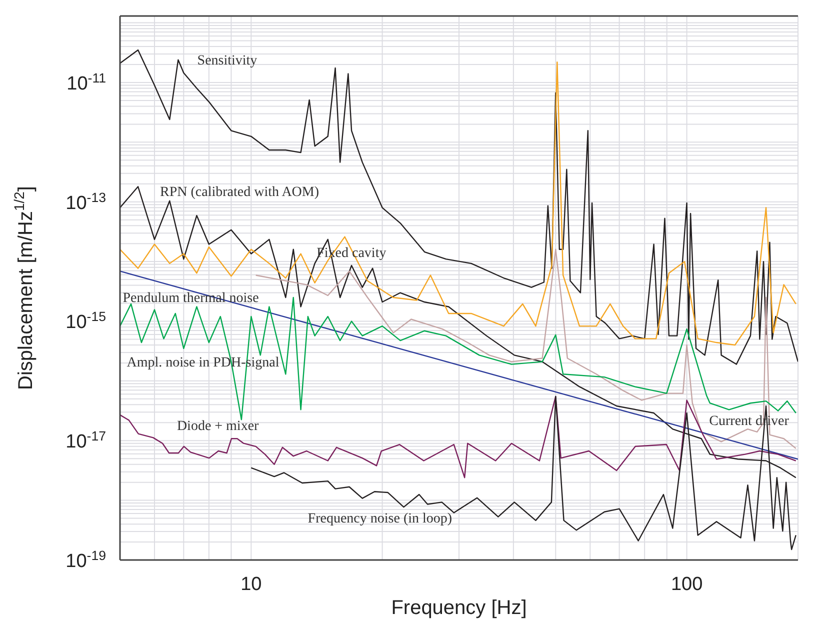  What do you see at coordinates (251, 584) in the screenshot?
I see `x-tick-label: 10` at bounding box center [251, 584].